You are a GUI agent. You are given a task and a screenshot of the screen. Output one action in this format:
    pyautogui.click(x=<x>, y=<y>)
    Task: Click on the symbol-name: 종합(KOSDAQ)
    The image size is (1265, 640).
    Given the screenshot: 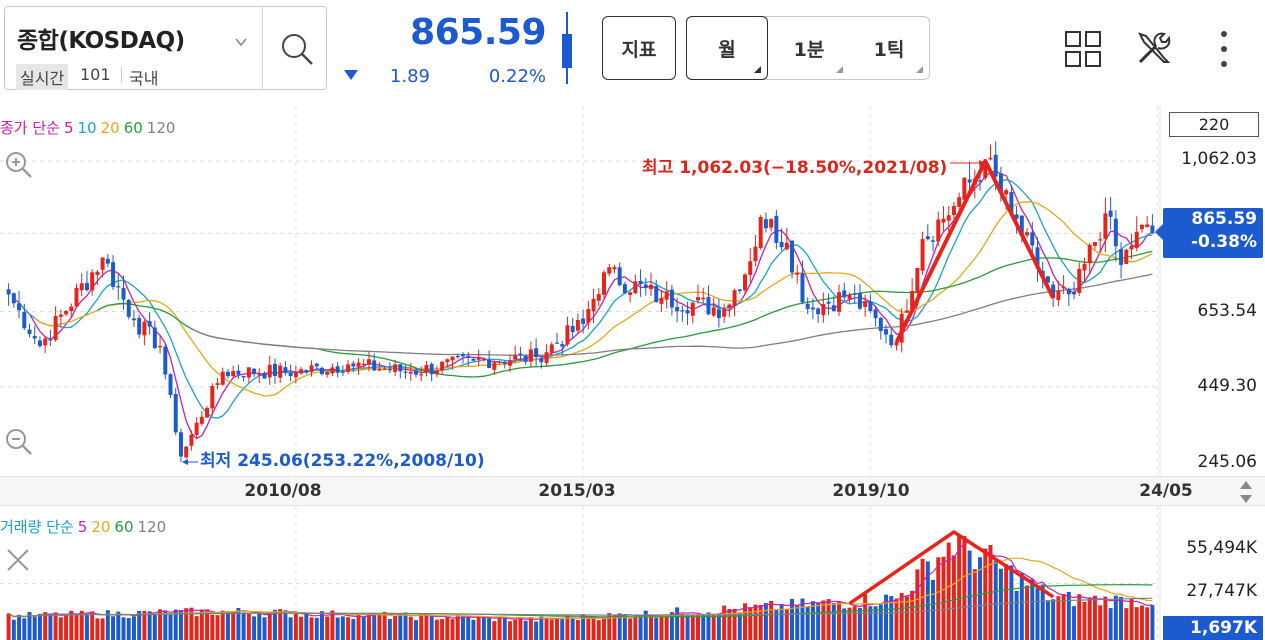 What is the action you would take?
    pyautogui.click(x=101, y=41)
    